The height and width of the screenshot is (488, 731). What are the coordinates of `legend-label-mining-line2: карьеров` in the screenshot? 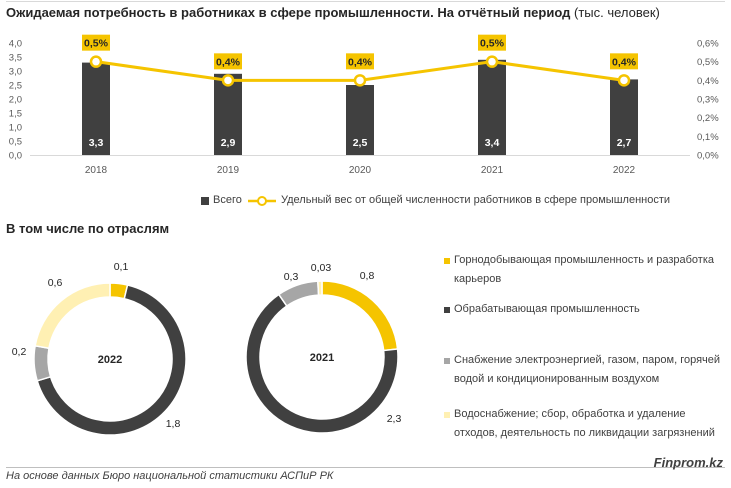 It's located at (478, 279).